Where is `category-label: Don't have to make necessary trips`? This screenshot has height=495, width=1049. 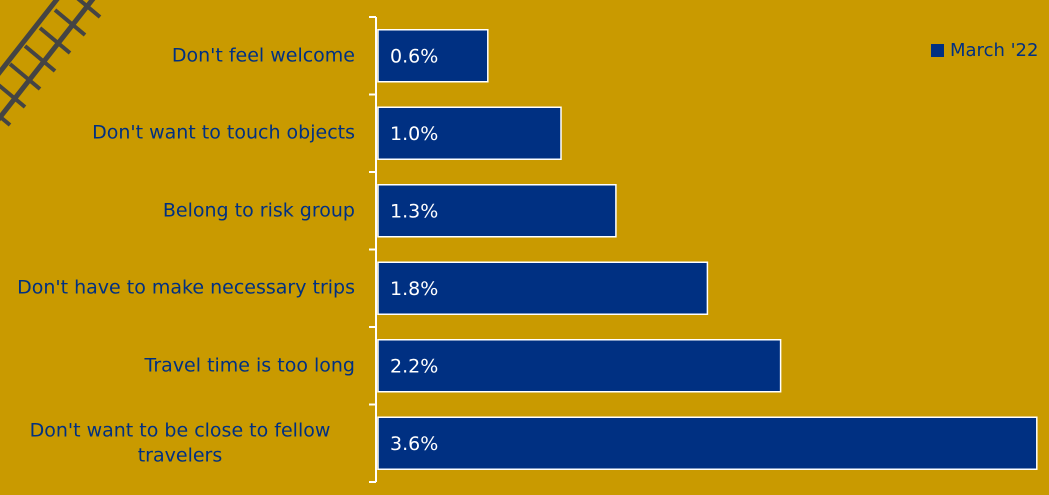
category-label: Don't have to make necessary trips is located at coordinates (186, 287).